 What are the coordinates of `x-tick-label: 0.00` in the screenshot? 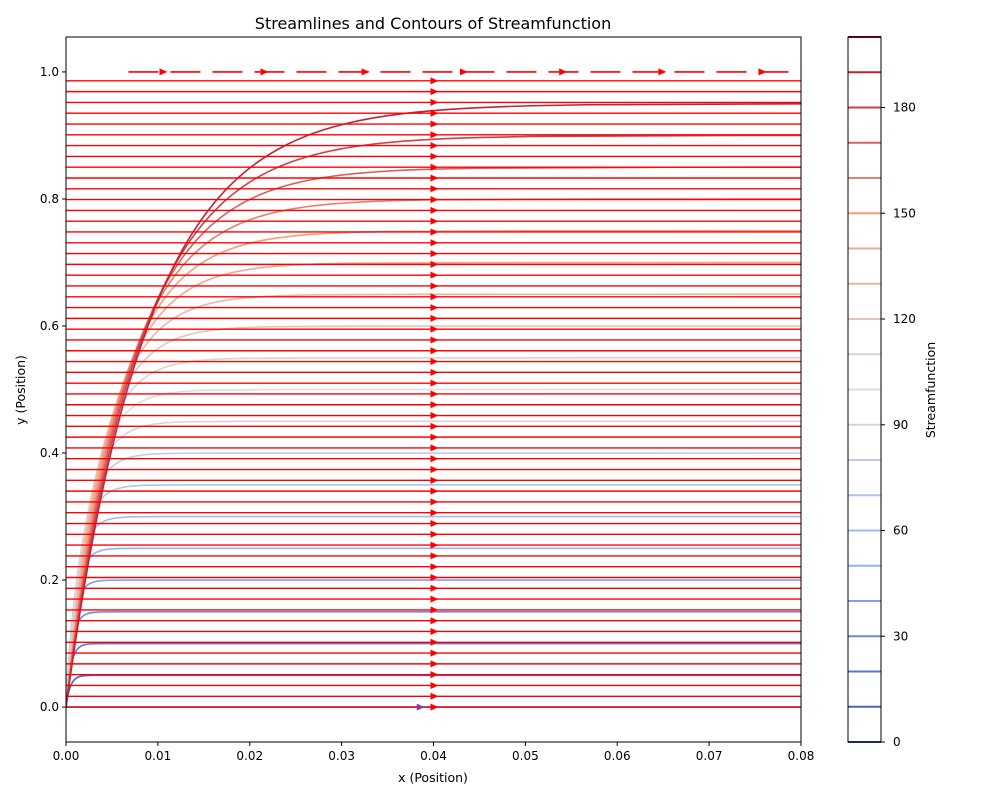 It's located at (66, 756).